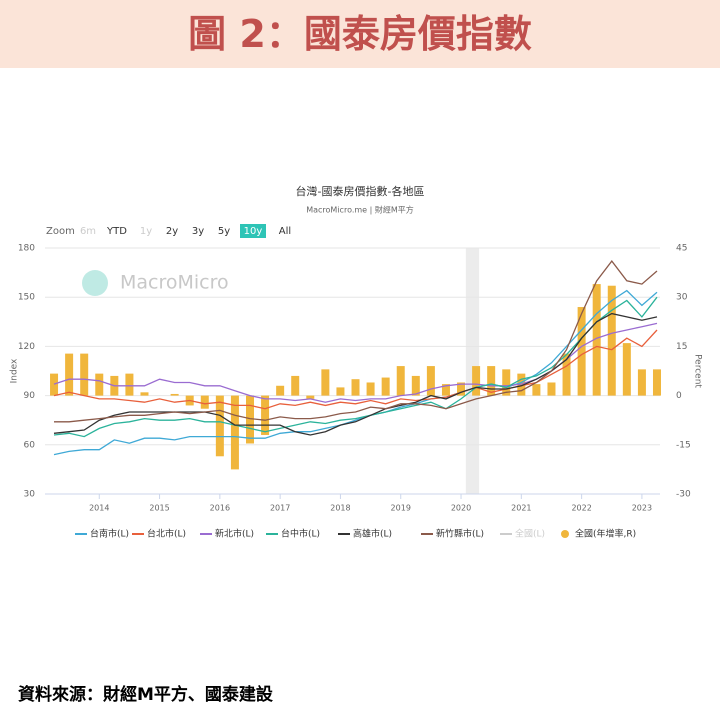  I want to click on x-tick-label: 2019, so click(401, 508).